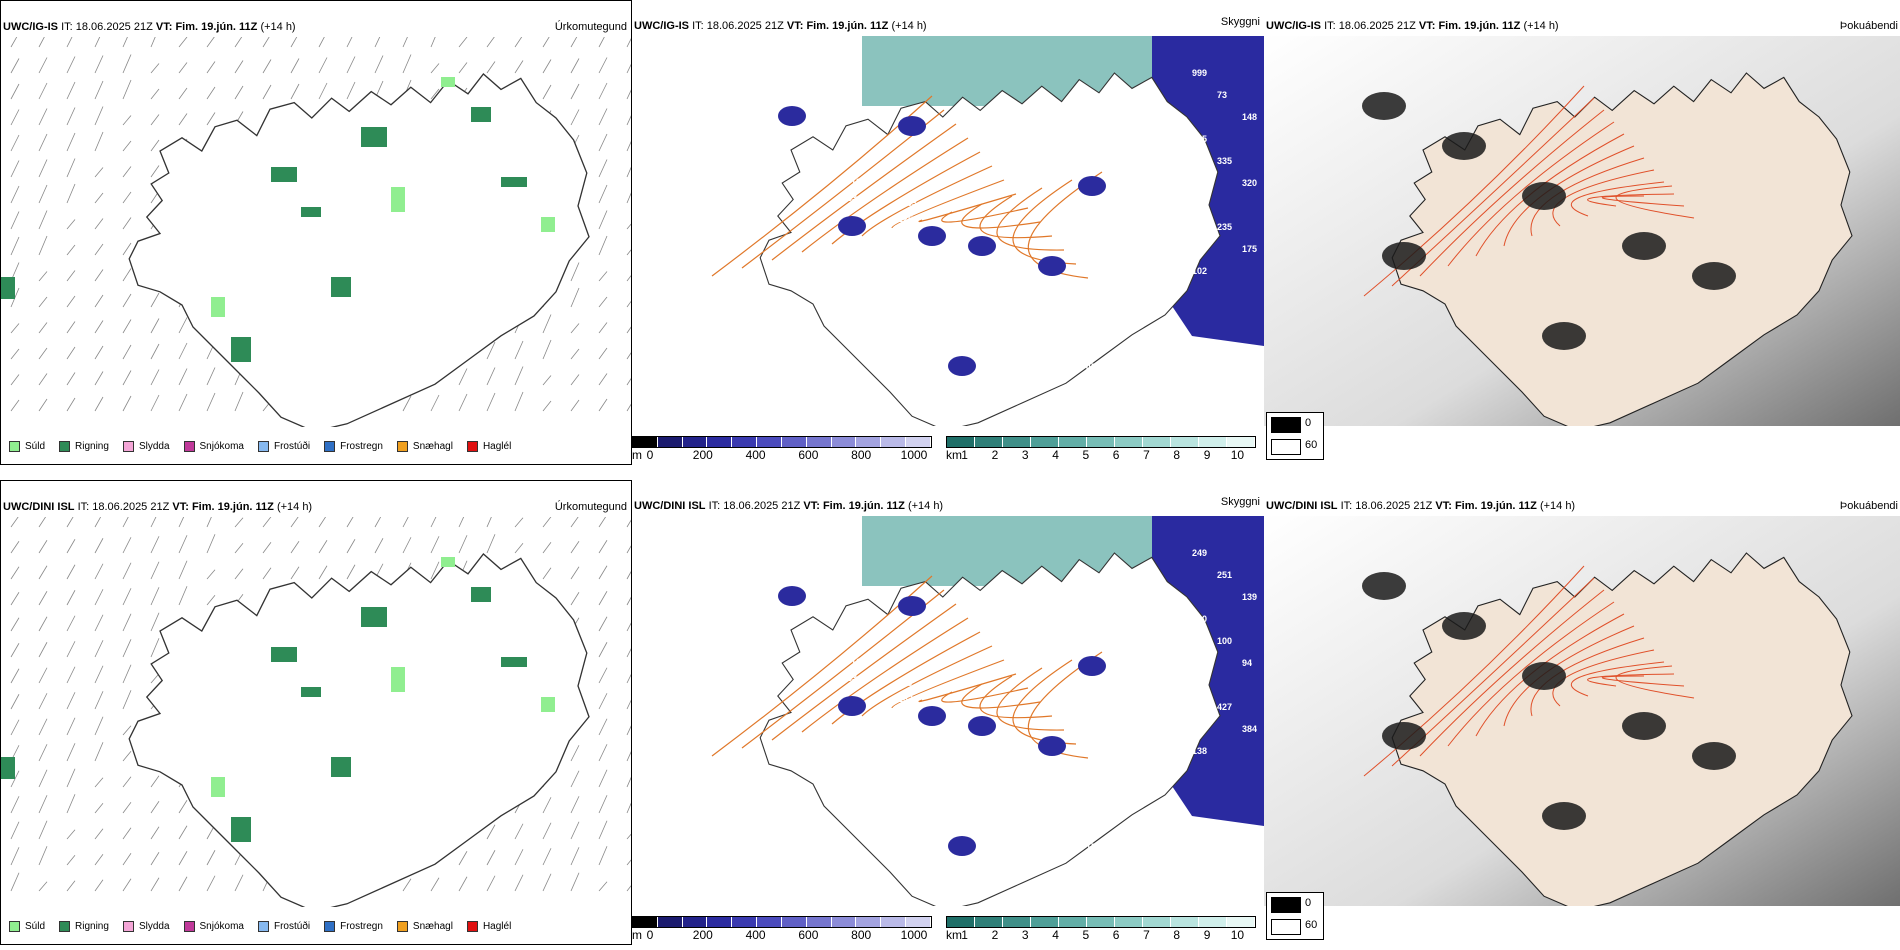 The width and height of the screenshot is (1900, 950). Describe the element at coordinates (1237, 935) in the screenshot. I see `colorbar-tick-label: 10` at that location.